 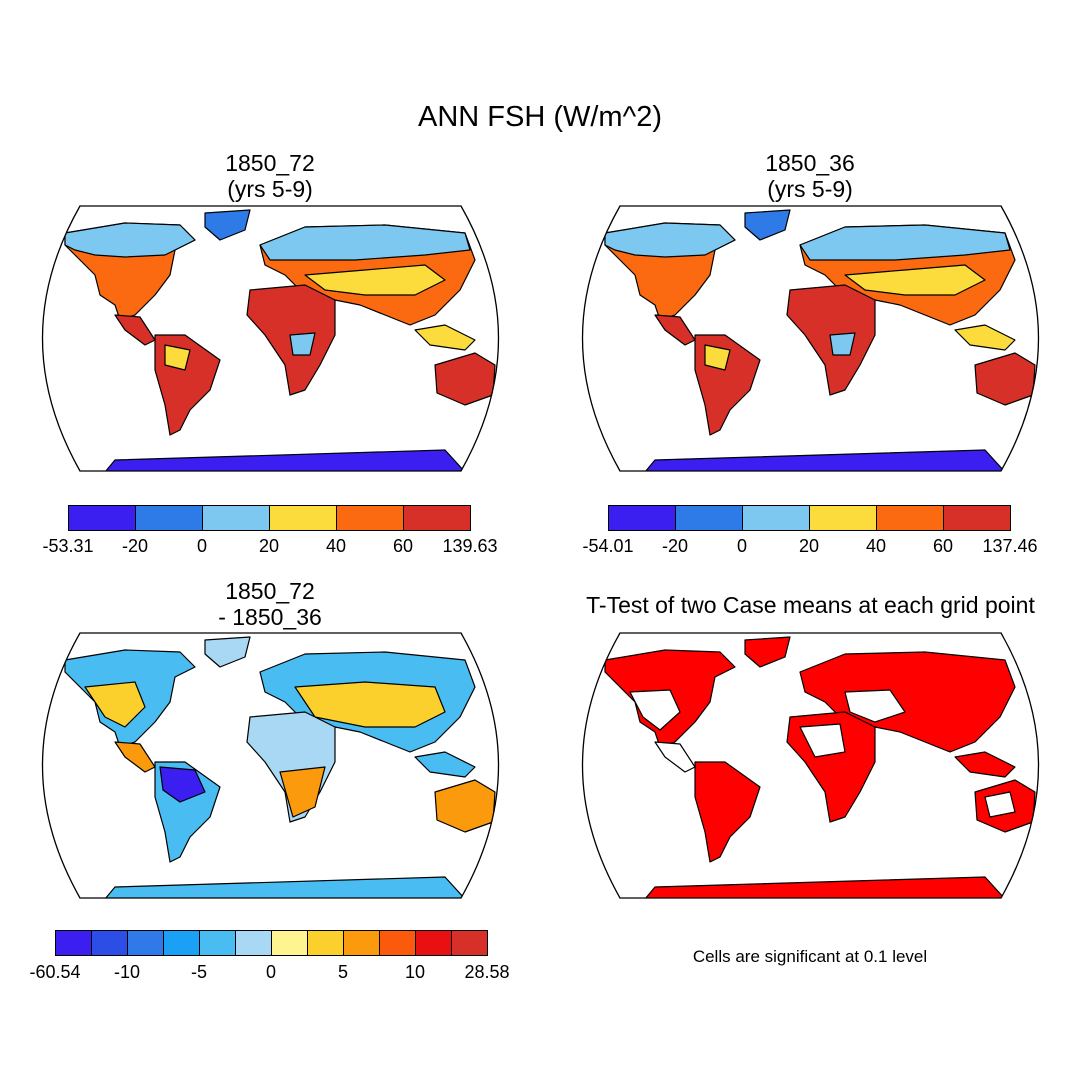 I want to click on panel3-tick-label: 10, so click(x=415, y=972).